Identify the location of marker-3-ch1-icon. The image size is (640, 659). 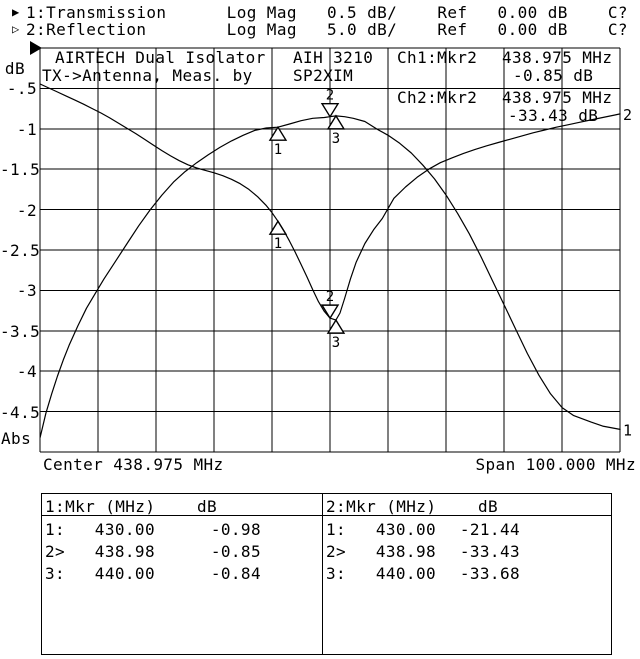
(336, 122).